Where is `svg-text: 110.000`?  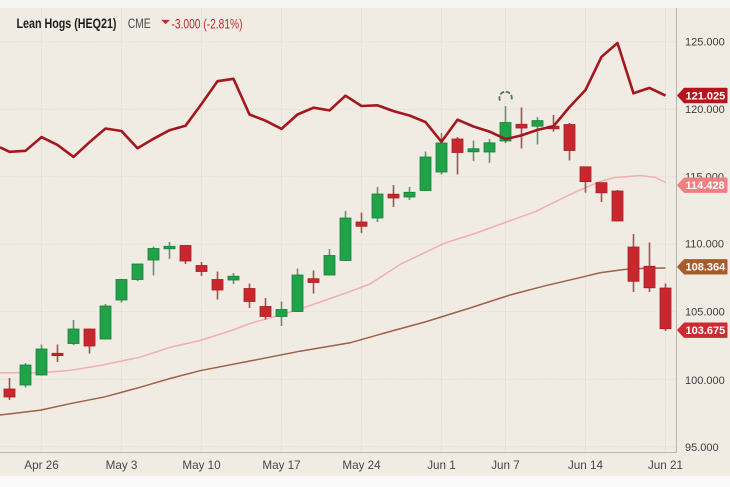 svg-text: 110.000 is located at coordinates (704, 244).